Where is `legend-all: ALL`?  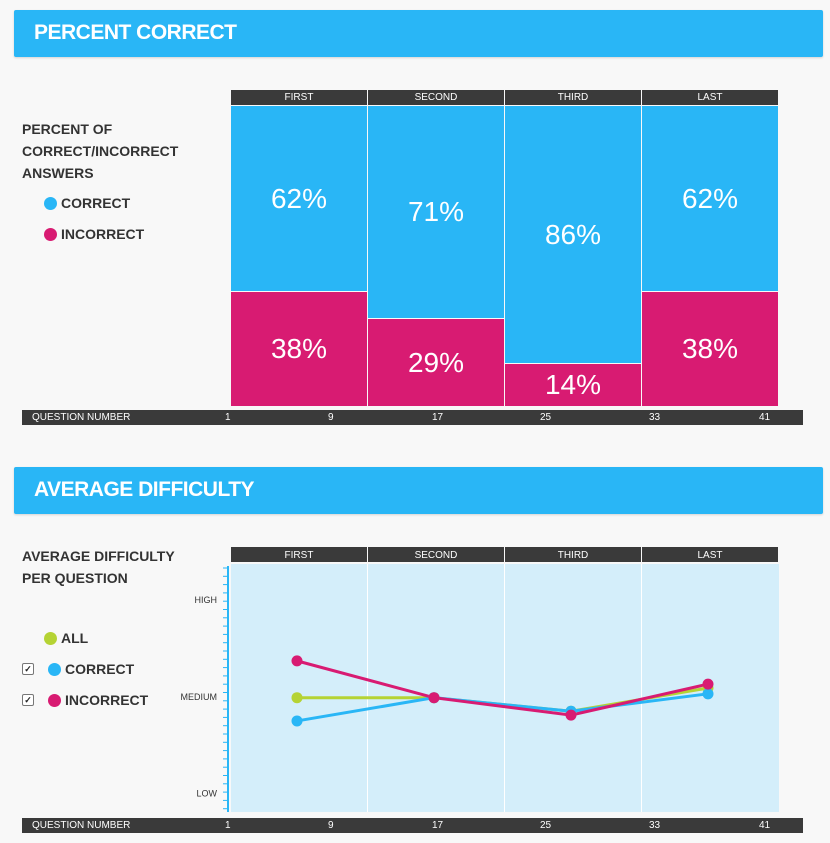 legend-all: ALL is located at coordinates (66, 638).